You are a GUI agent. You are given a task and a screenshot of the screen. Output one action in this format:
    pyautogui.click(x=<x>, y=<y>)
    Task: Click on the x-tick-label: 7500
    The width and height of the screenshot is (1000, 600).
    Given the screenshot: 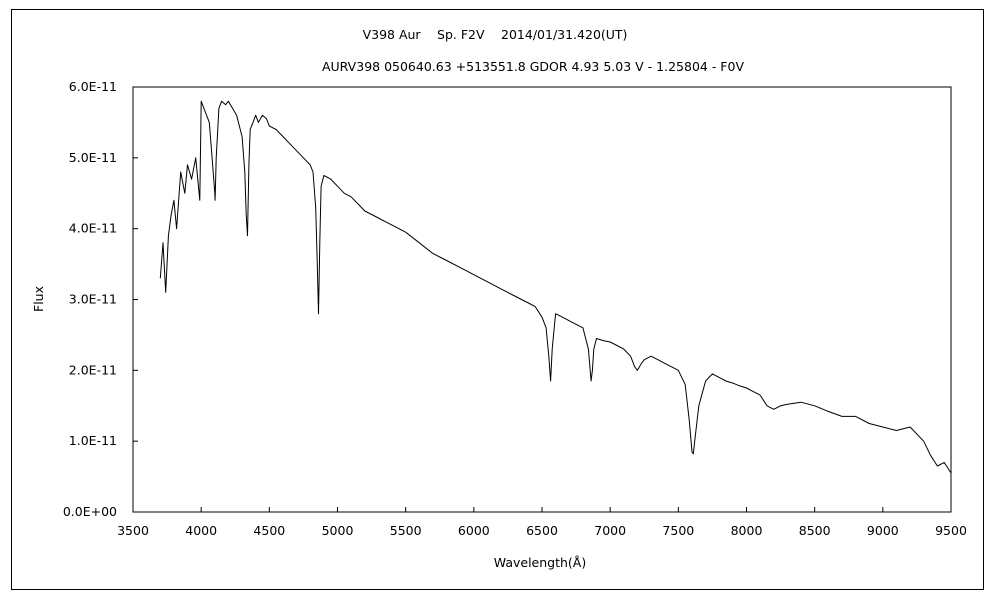 What is the action you would take?
    pyautogui.click(x=678, y=530)
    